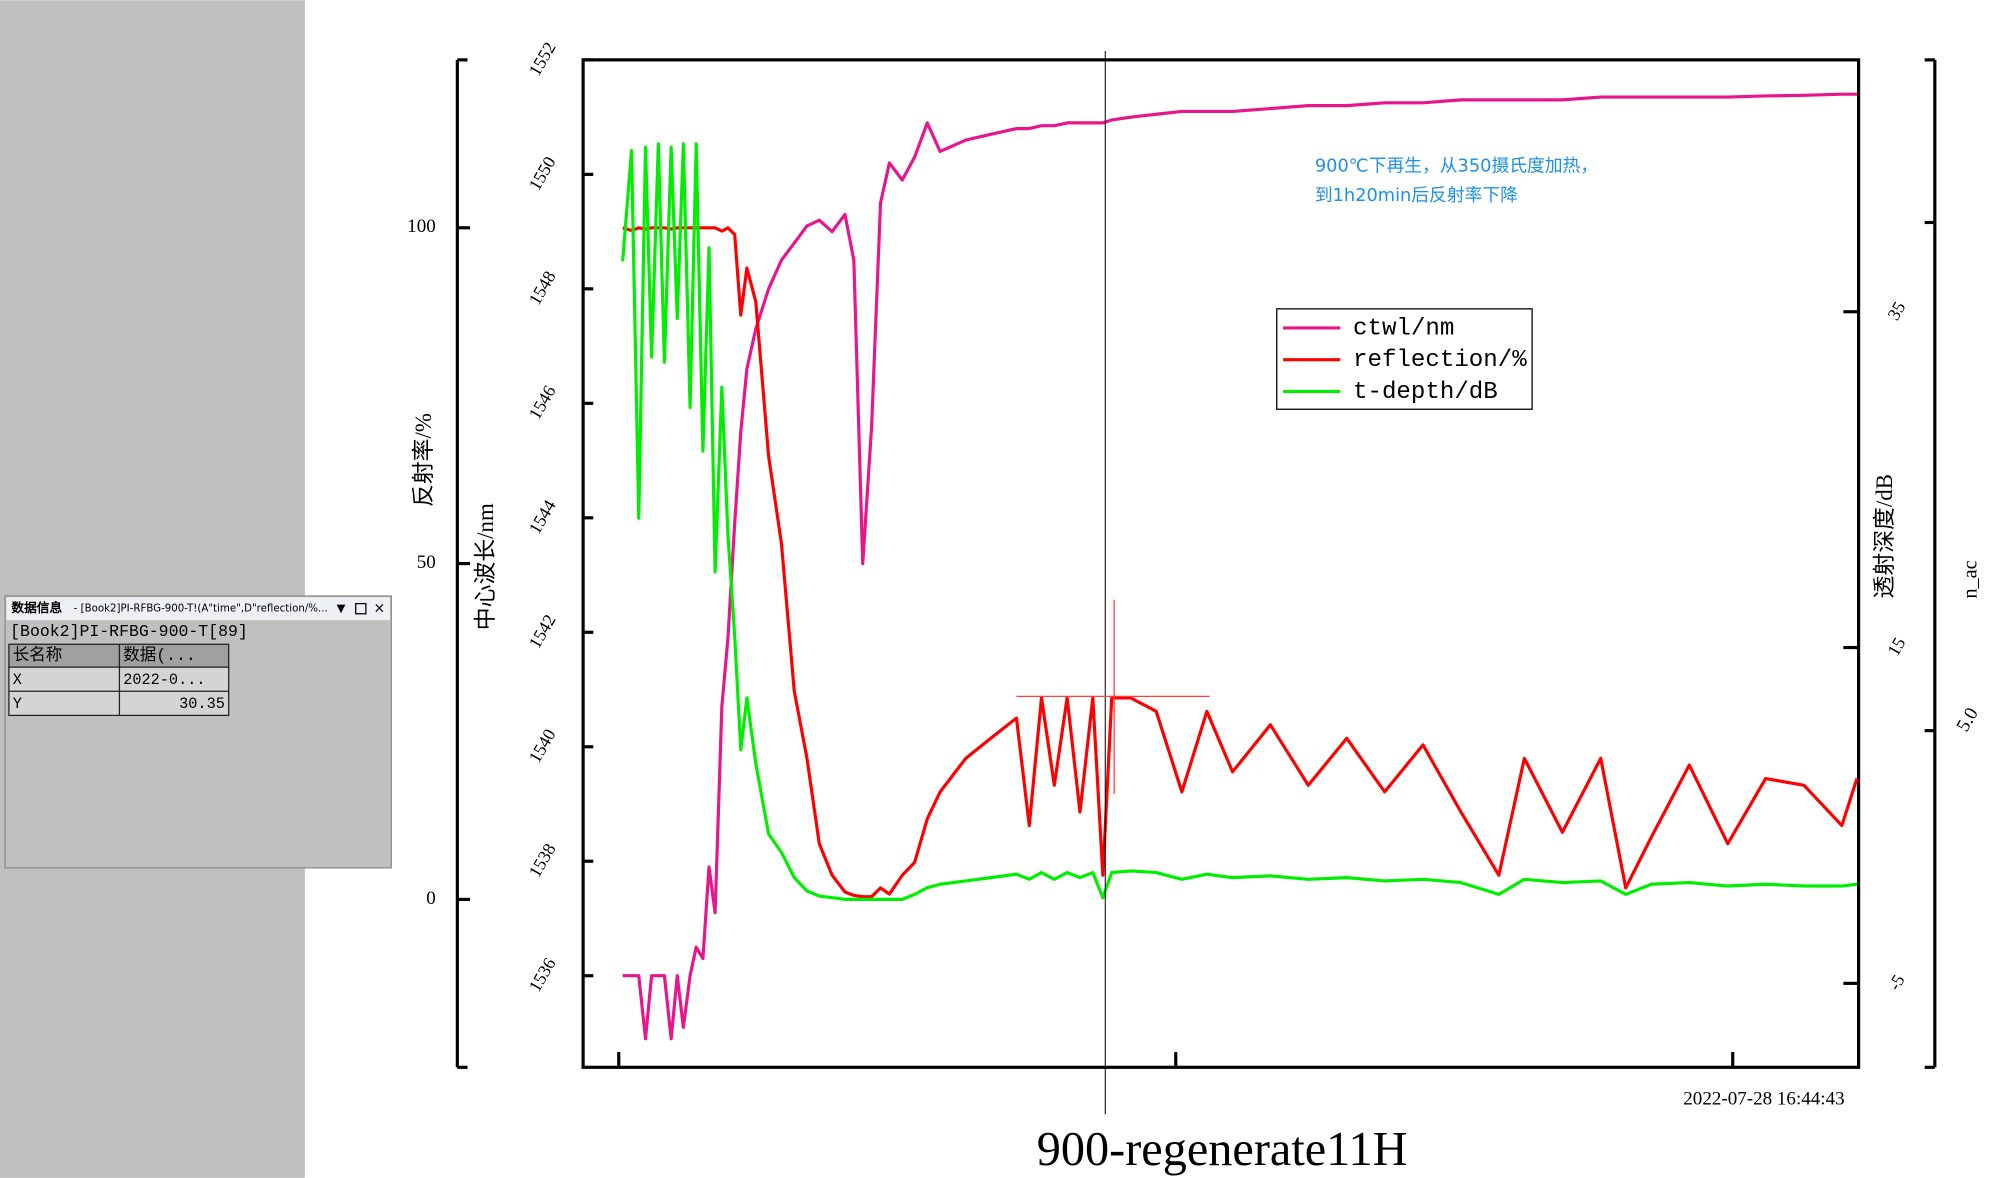 The width and height of the screenshot is (1992, 1178). Describe the element at coordinates (17, 680) in the screenshot. I see `table-cell: X` at that location.